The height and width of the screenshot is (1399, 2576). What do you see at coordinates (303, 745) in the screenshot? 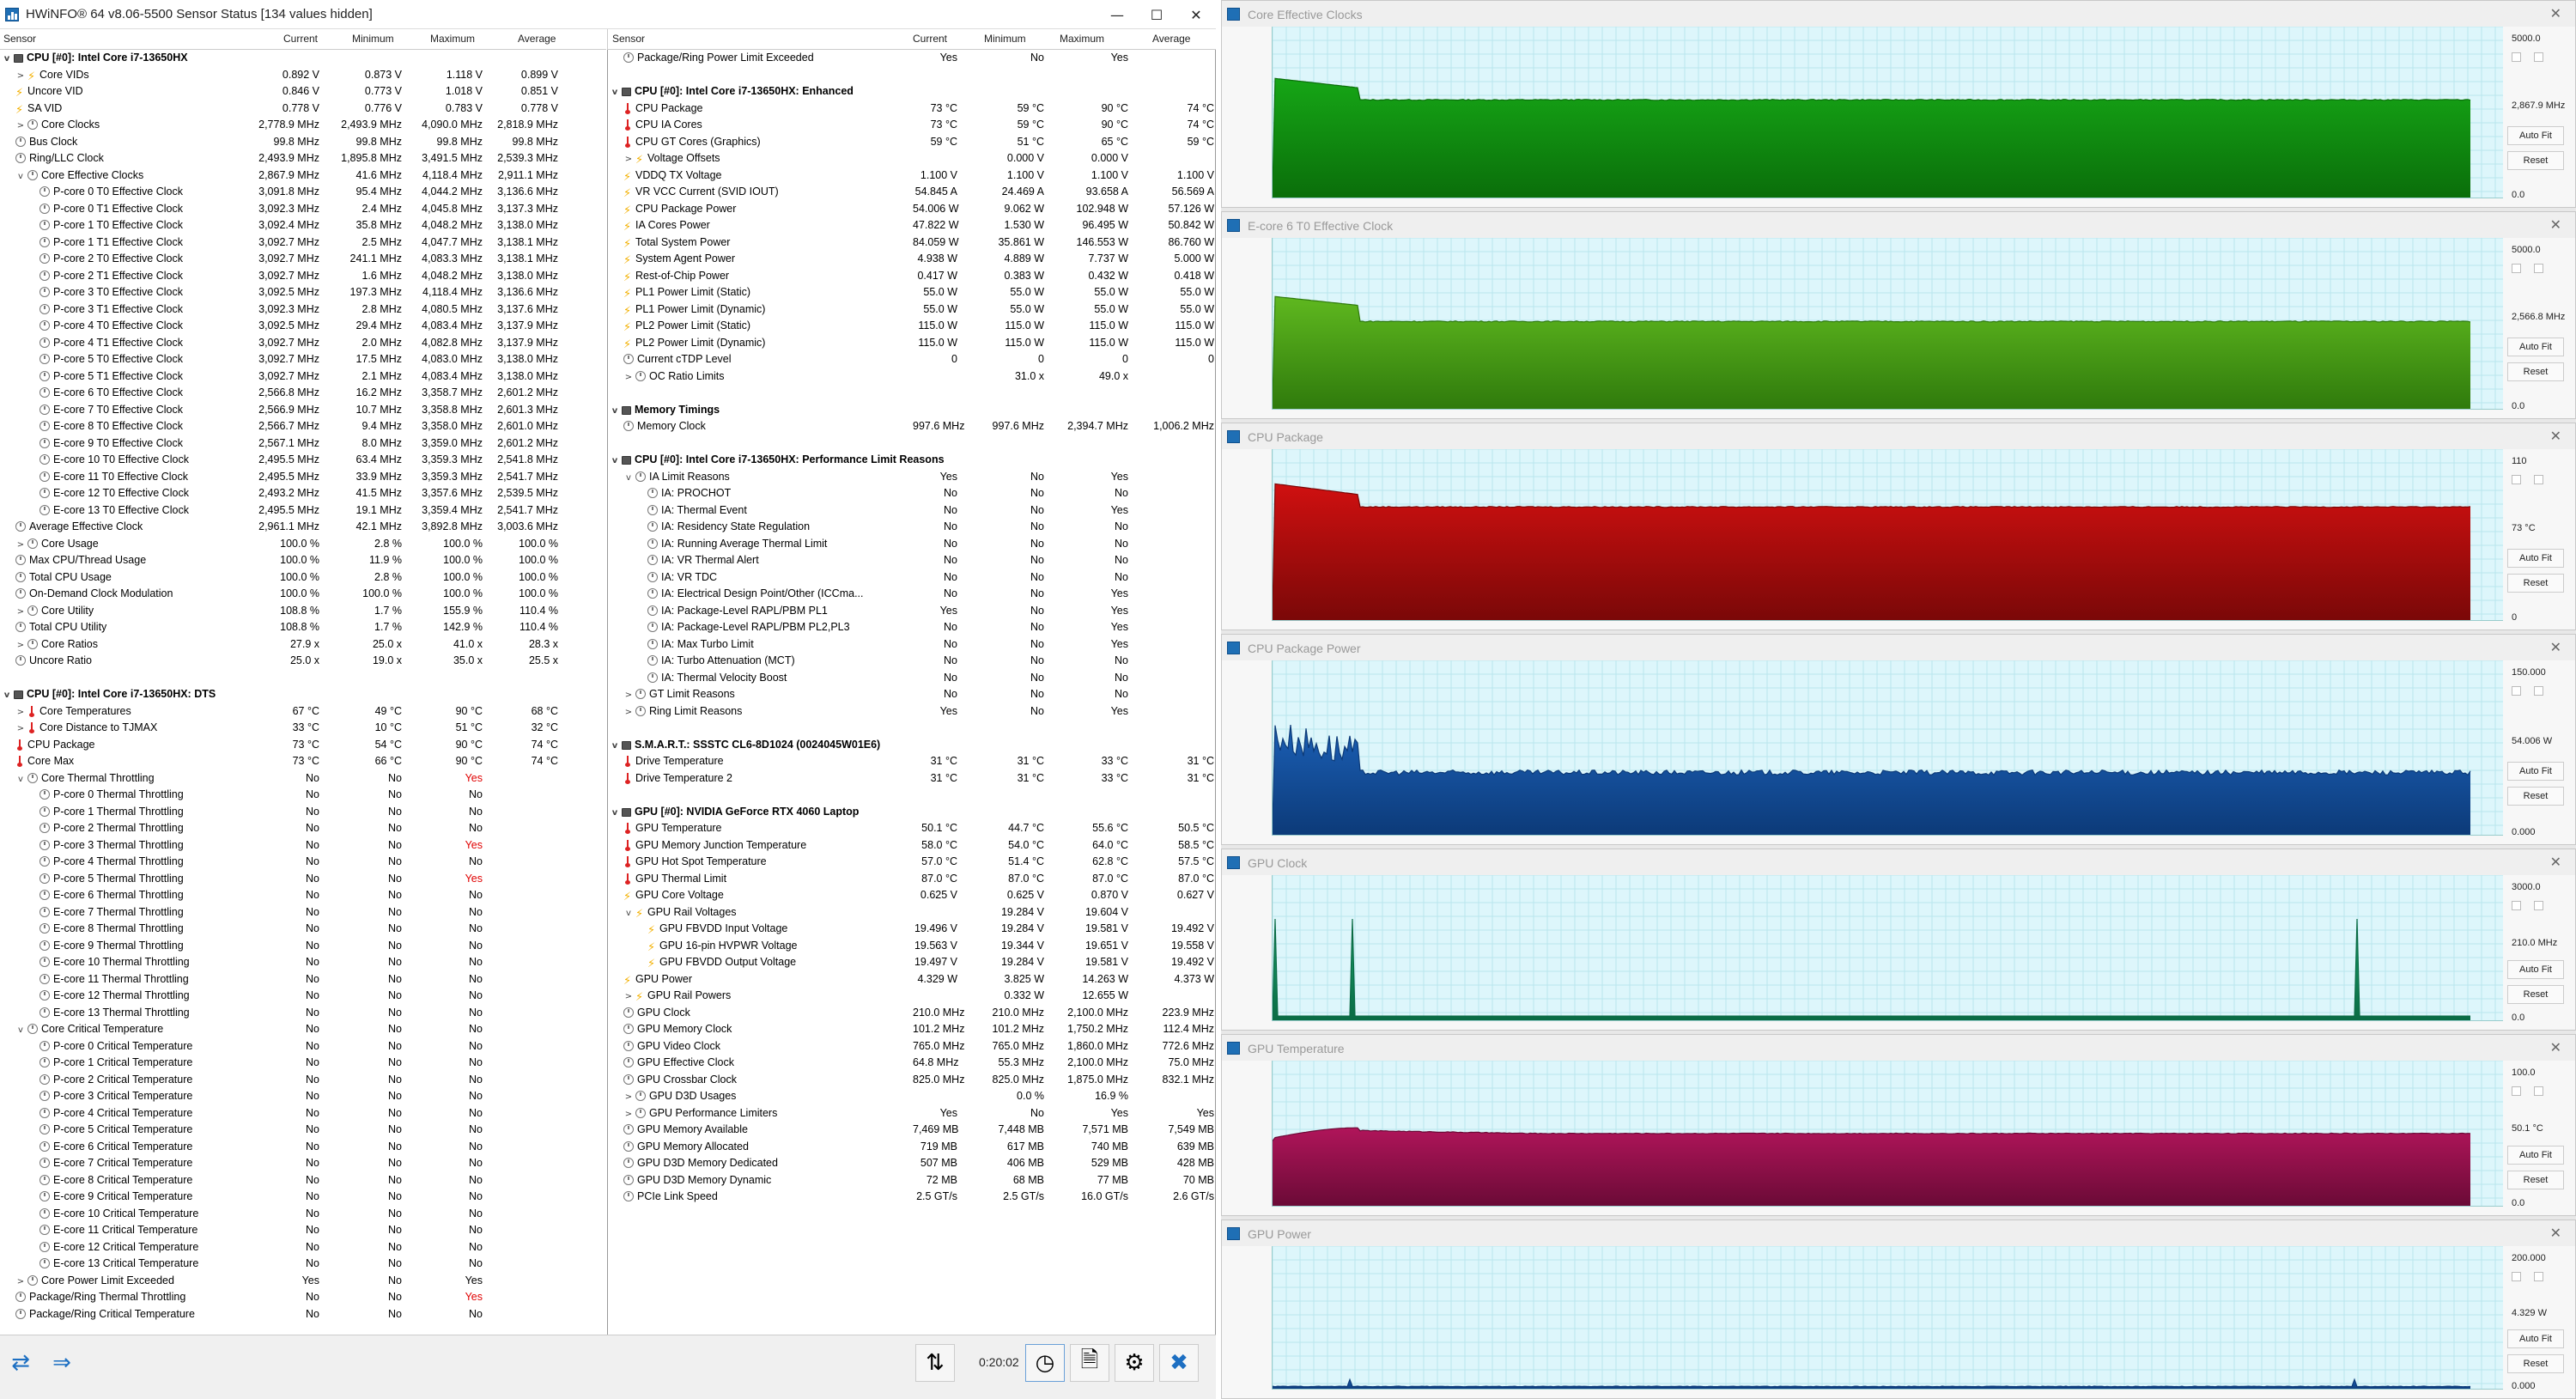
I see `sensor-row: CPU Package 73 °C 54 °C 90 °C 74 °C` at bounding box center [303, 745].